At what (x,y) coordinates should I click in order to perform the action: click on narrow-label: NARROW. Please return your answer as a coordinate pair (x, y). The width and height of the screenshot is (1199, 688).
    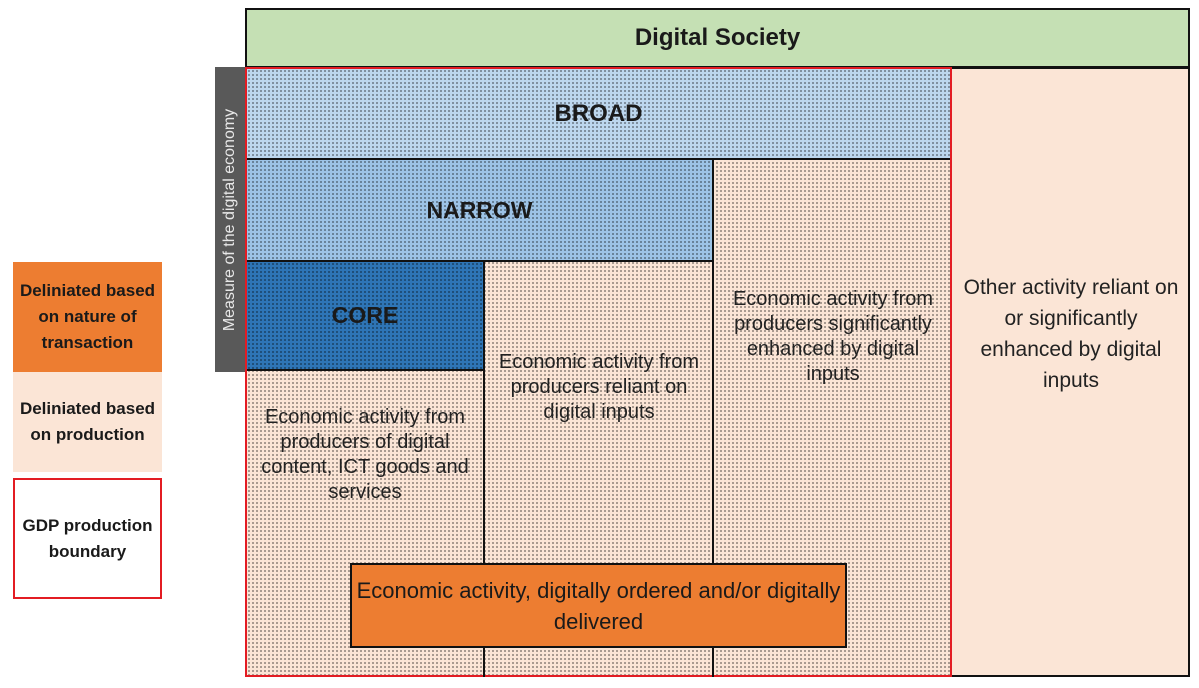
    Looking at the image, I should click on (479, 209).